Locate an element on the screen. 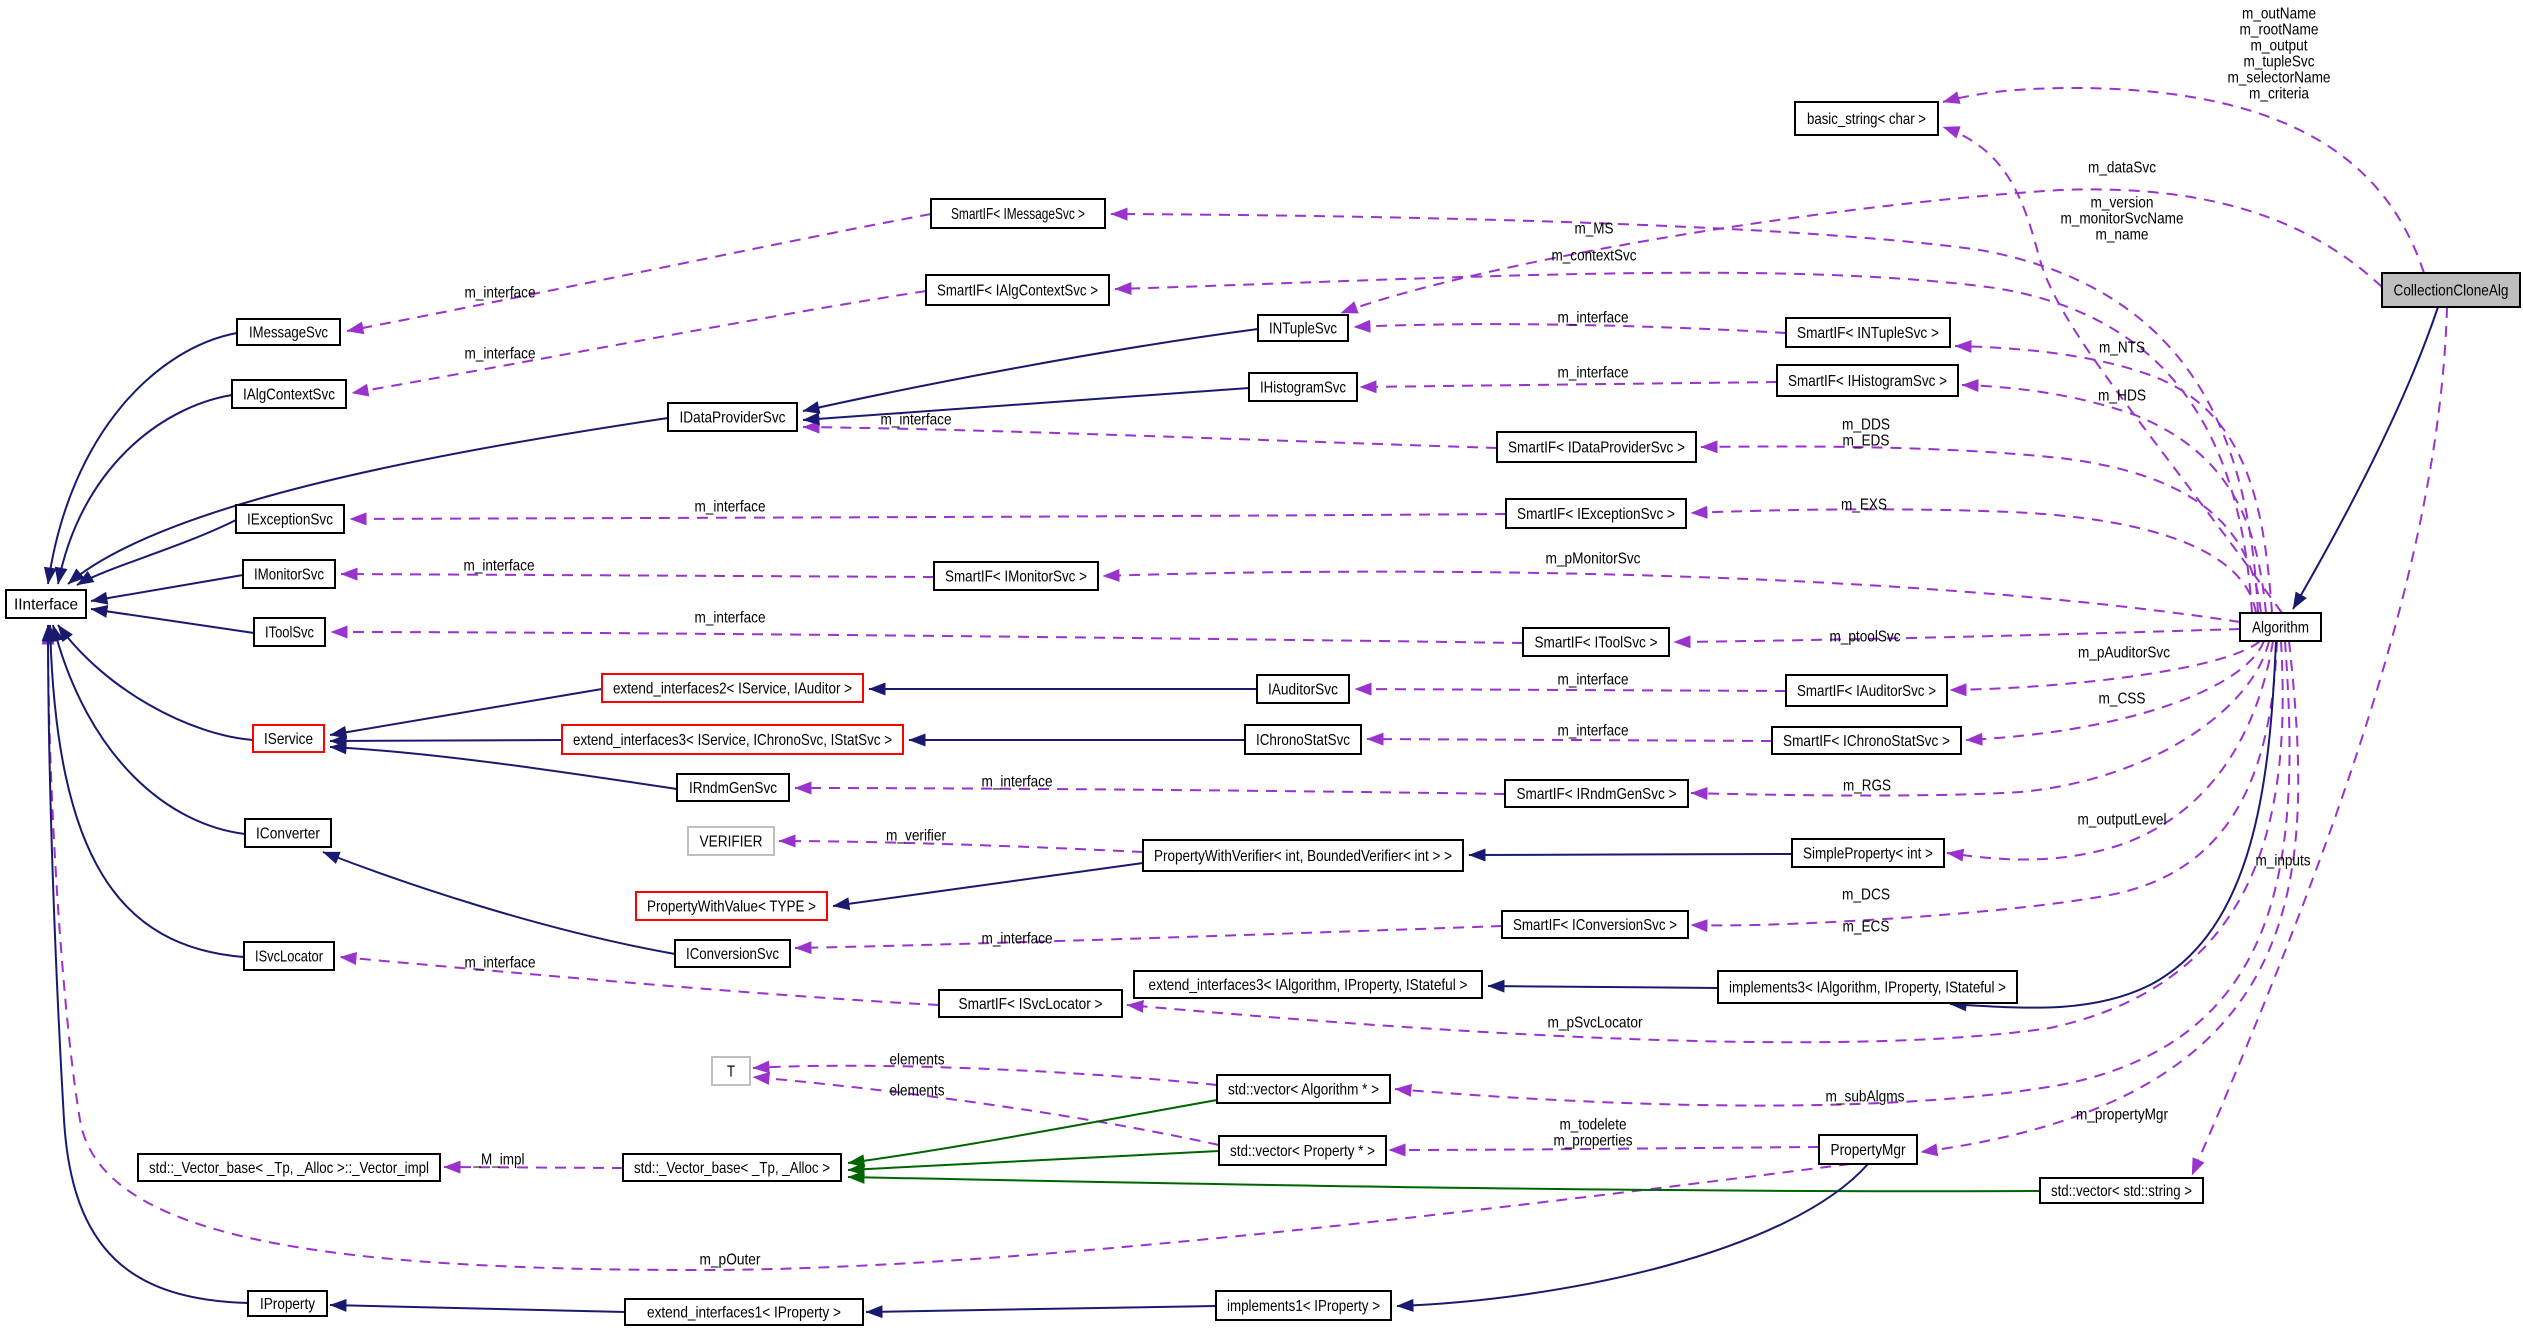  svg-text: m_pSvcLocator is located at coordinates (1596, 1023).